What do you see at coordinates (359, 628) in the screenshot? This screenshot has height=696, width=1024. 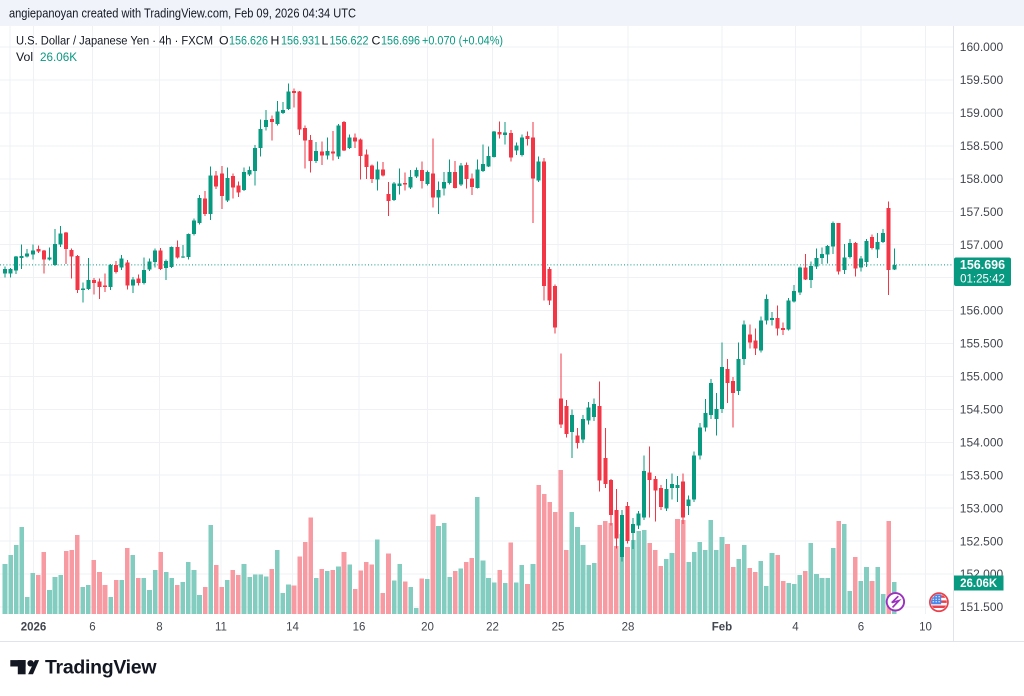 I see `svg-text: 16` at bounding box center [359, 628].